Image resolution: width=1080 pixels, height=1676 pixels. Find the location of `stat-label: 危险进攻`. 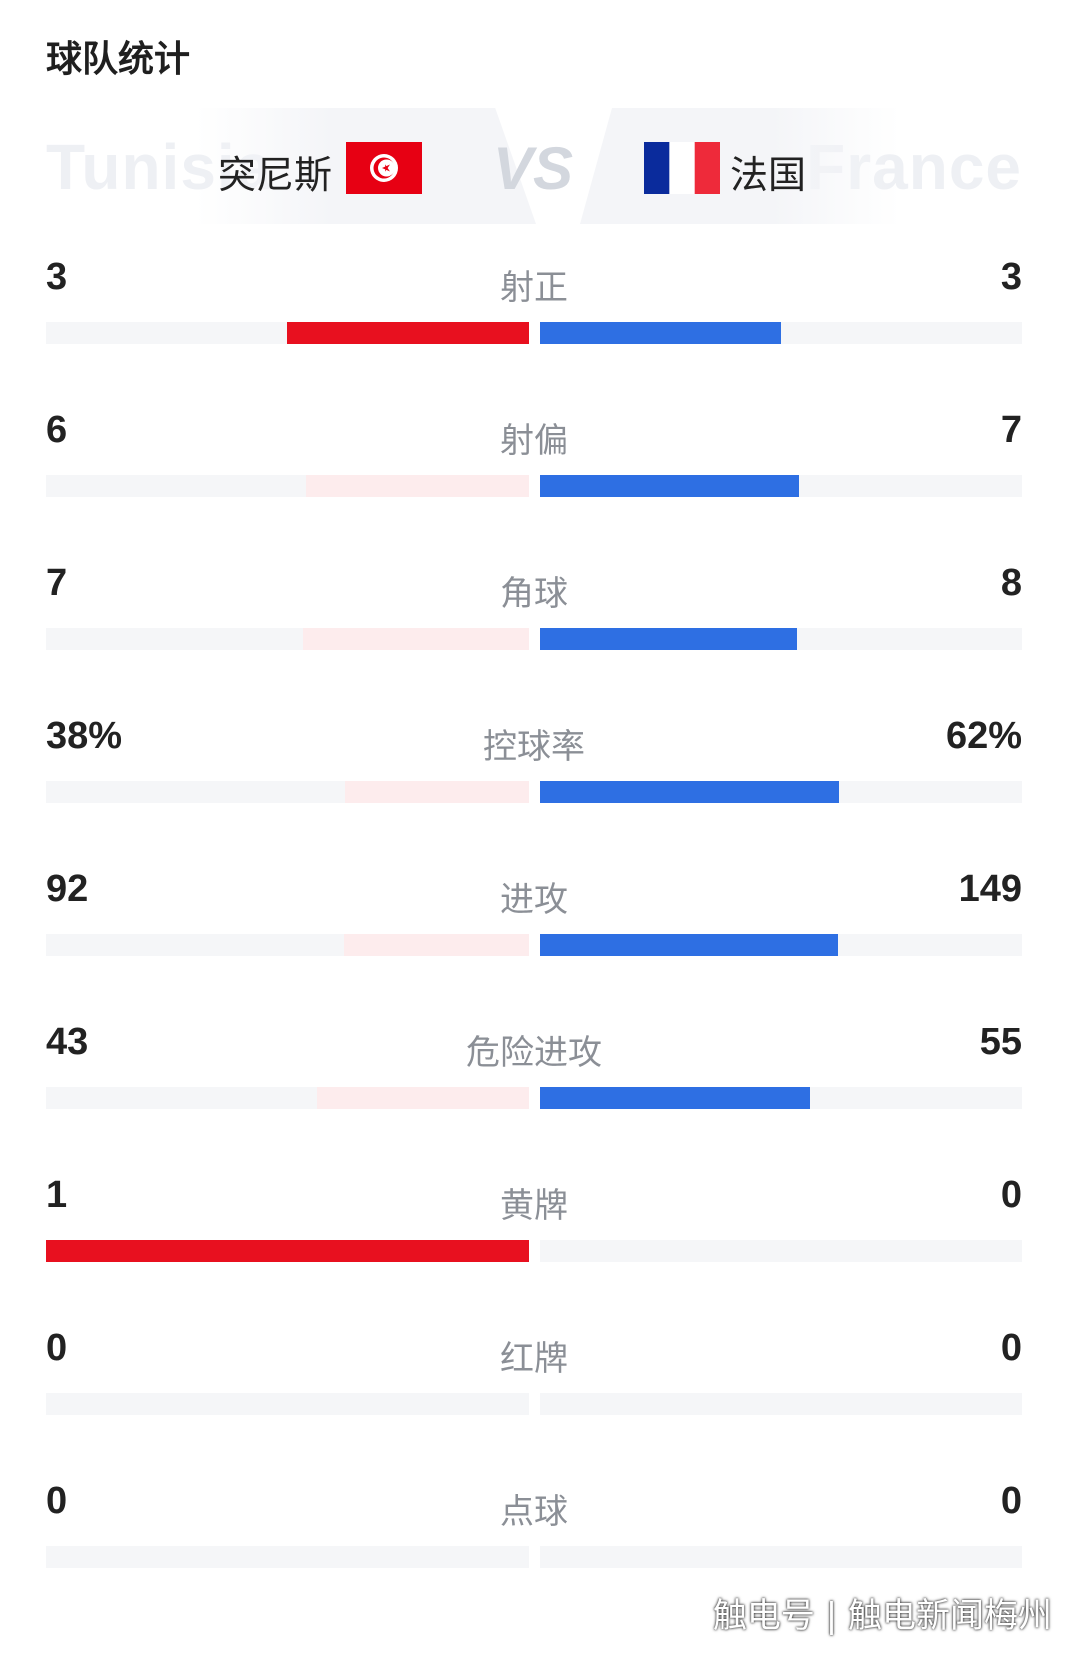

stat-label: 危险进攻 is located at coordinates (534, 1053).